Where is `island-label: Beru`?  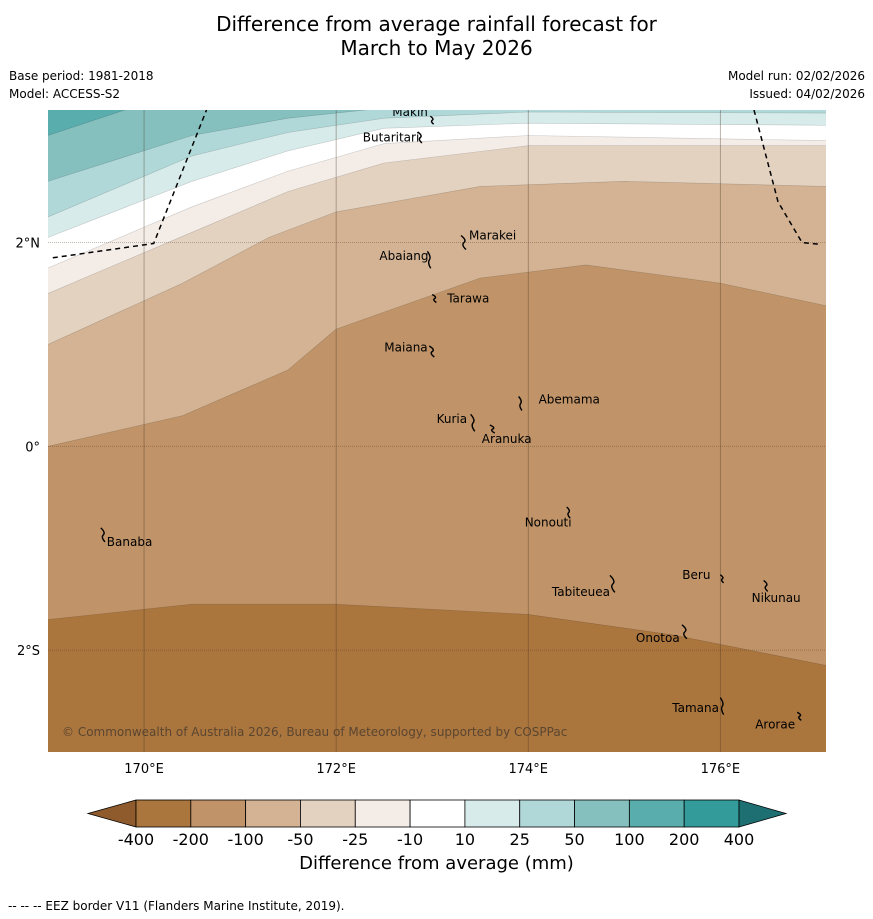 island-label: Beru is located at coordinates (696, 575).